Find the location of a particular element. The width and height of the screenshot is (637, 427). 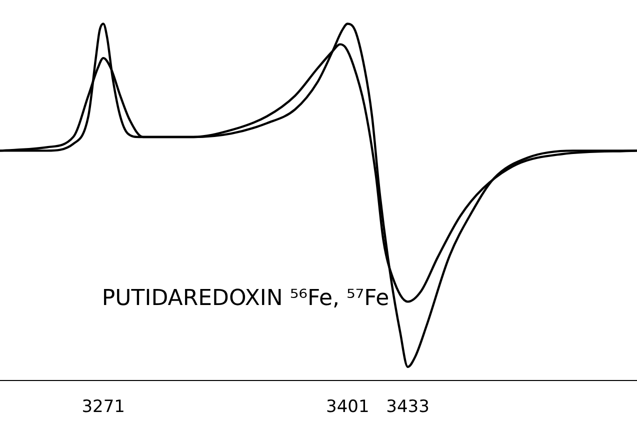

annotation: PUTIDAREDOXIN ⁵⁶Fe, ⁵⁷Fe is located at coordinates (246, 298).